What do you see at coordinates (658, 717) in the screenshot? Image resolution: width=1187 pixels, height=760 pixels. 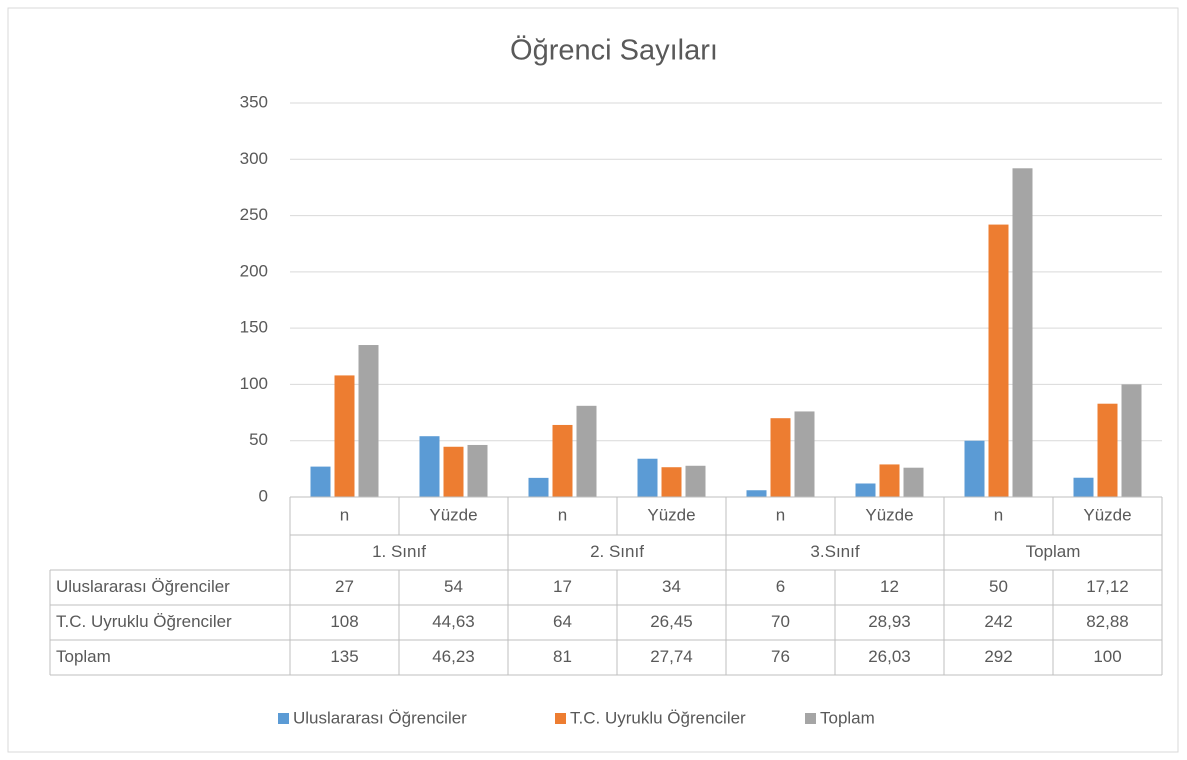 I see `legend-label: T.C. Uyruklu Öğrenciler` at bounding box center [658, 717].